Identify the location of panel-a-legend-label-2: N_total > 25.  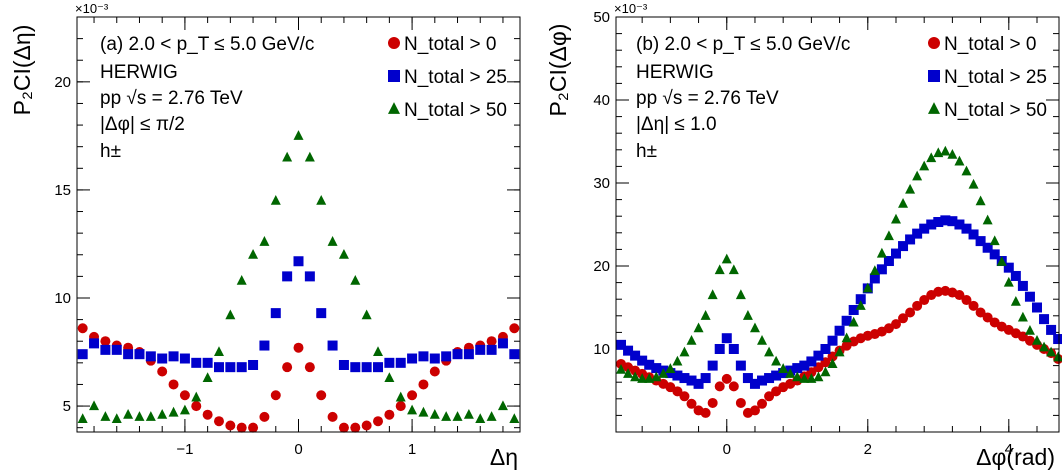
(455, 77).